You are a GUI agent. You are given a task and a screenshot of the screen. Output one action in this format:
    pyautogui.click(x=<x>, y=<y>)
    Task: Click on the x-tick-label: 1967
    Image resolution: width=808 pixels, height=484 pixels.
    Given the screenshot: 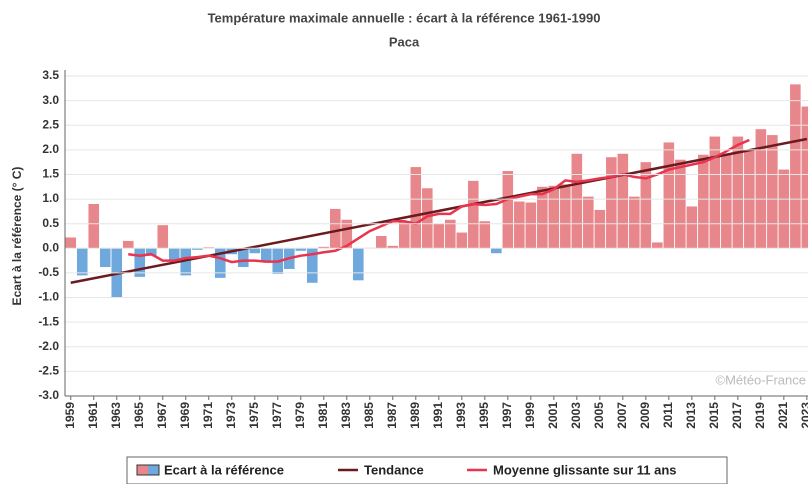 What is the action you would take?
    pyautogui.click(x=162, y=415)
    